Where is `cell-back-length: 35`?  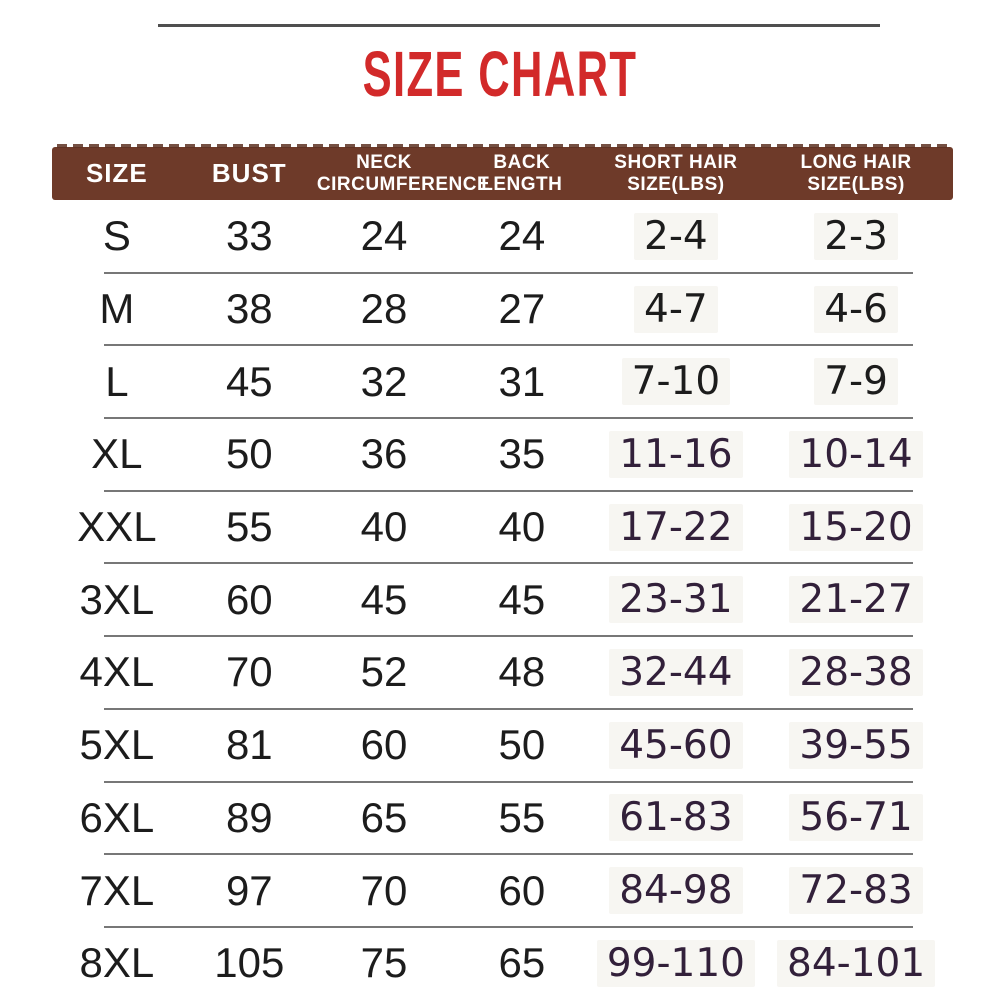
cell-back-length: 35 is located at coordinates (522, 454).